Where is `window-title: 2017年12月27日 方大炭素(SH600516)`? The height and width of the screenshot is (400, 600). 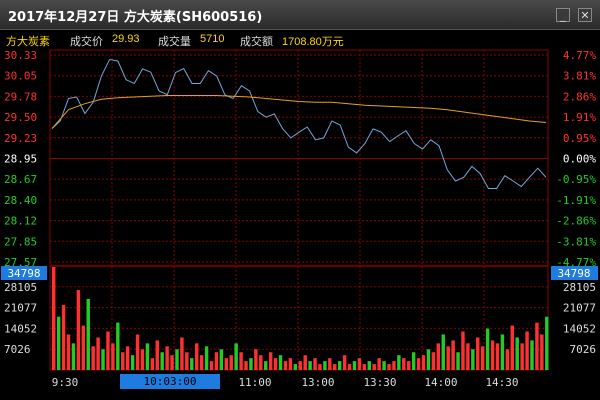
window-title: 2017年12月27日 方大炭素(SH600516) is located at coordinates (135, 17).